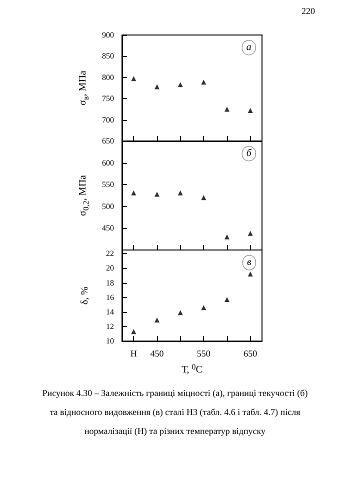 Image resolution: width=339 pixels, height=480 pixels. Describe the element at coordinates (110, 268) in the screenshot. I see `y-tick-label: 20` at that location.